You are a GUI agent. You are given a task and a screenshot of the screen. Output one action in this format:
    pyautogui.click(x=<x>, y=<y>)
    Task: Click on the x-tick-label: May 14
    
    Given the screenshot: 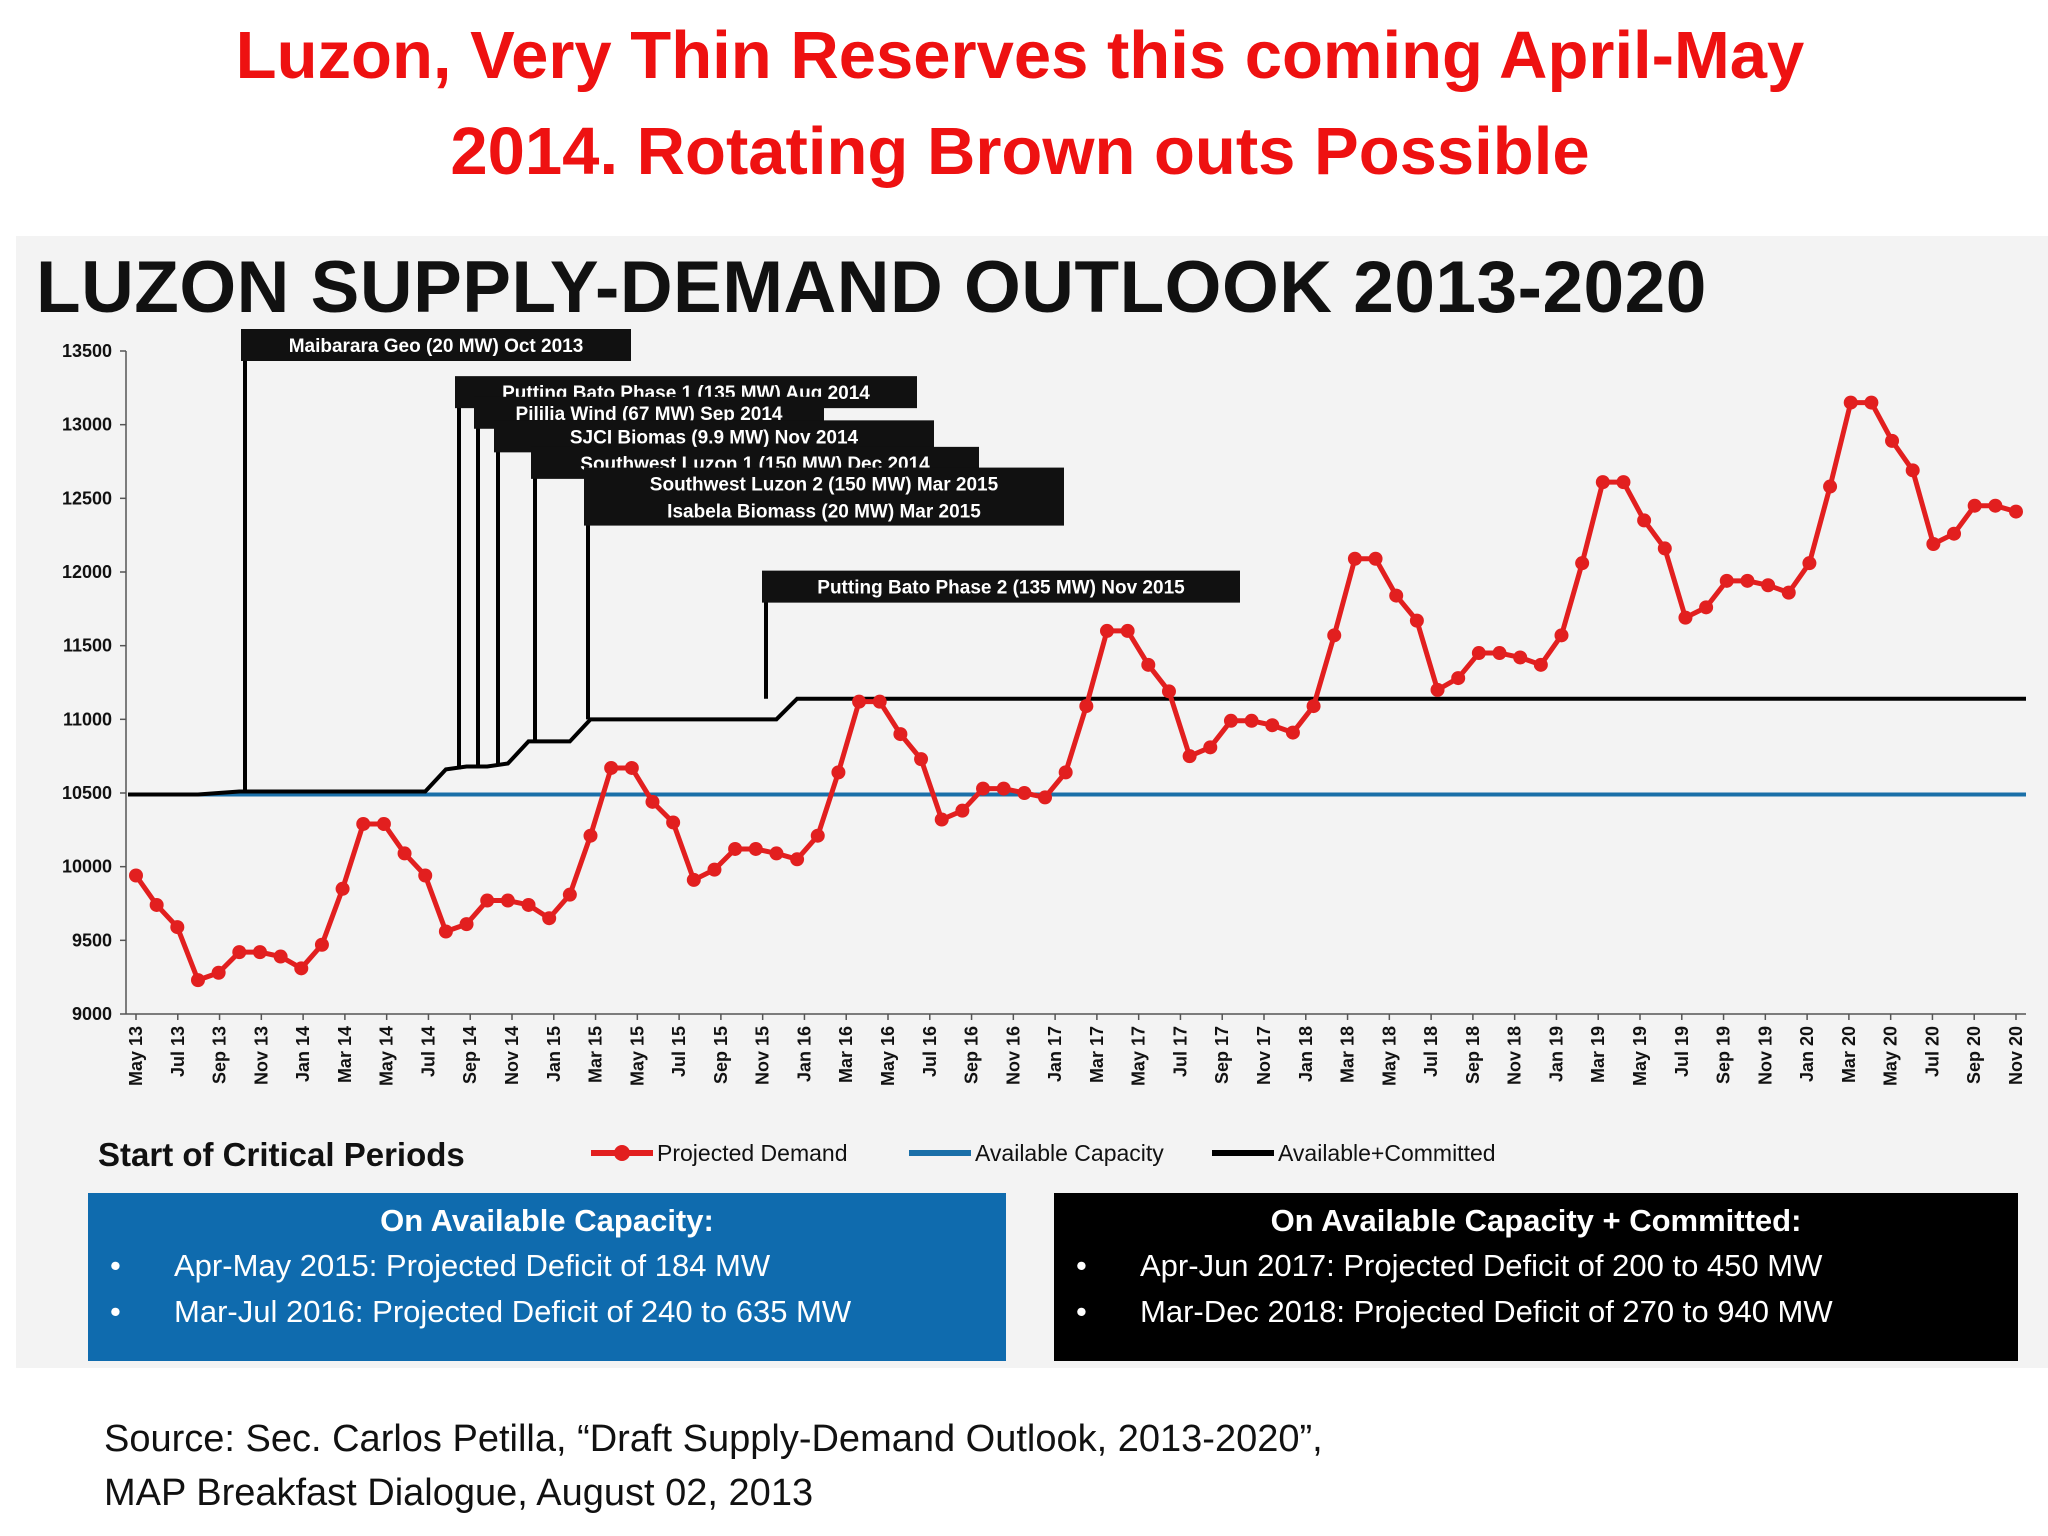 What is the action you would take?
    pyautogui.click(x=387, y=1056)
    